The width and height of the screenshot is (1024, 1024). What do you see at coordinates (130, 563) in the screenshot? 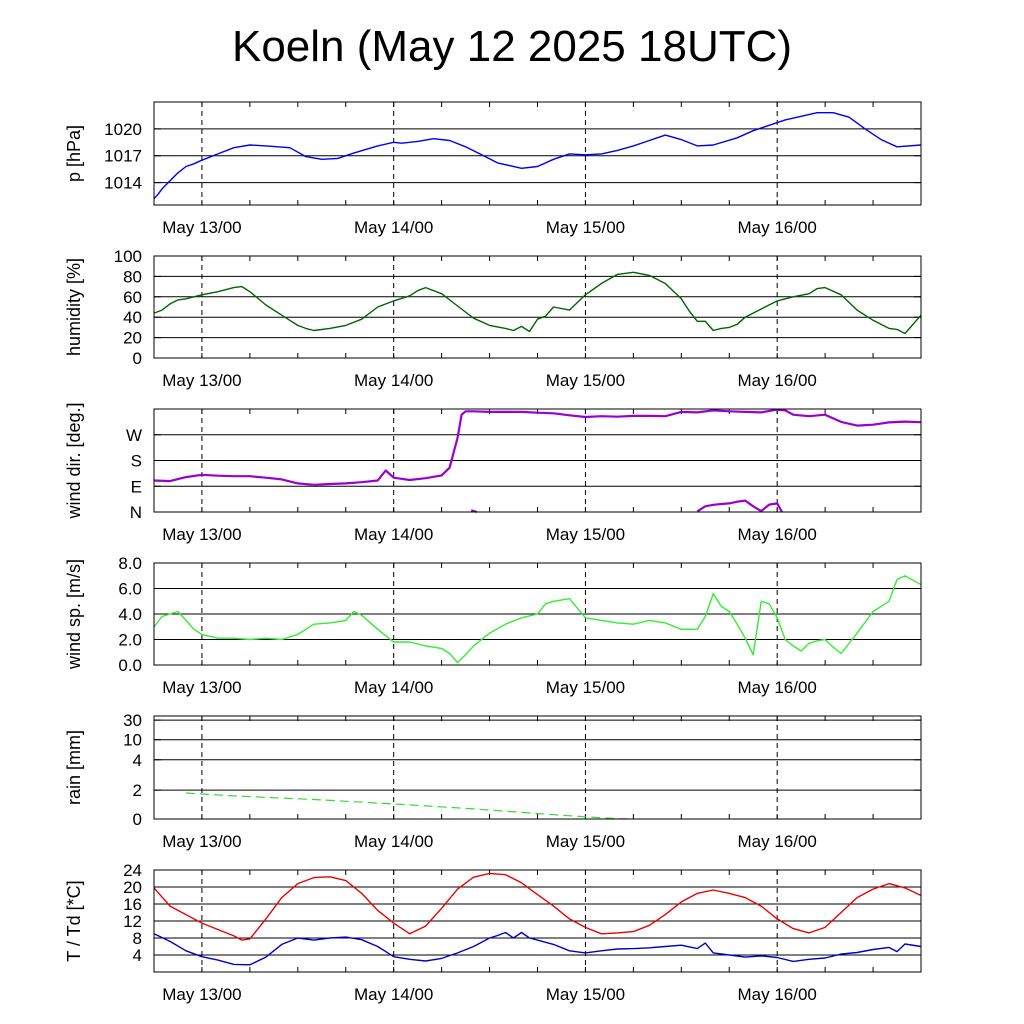
I see `y-tick-label: 8.0` at bounding box center [130, 563].